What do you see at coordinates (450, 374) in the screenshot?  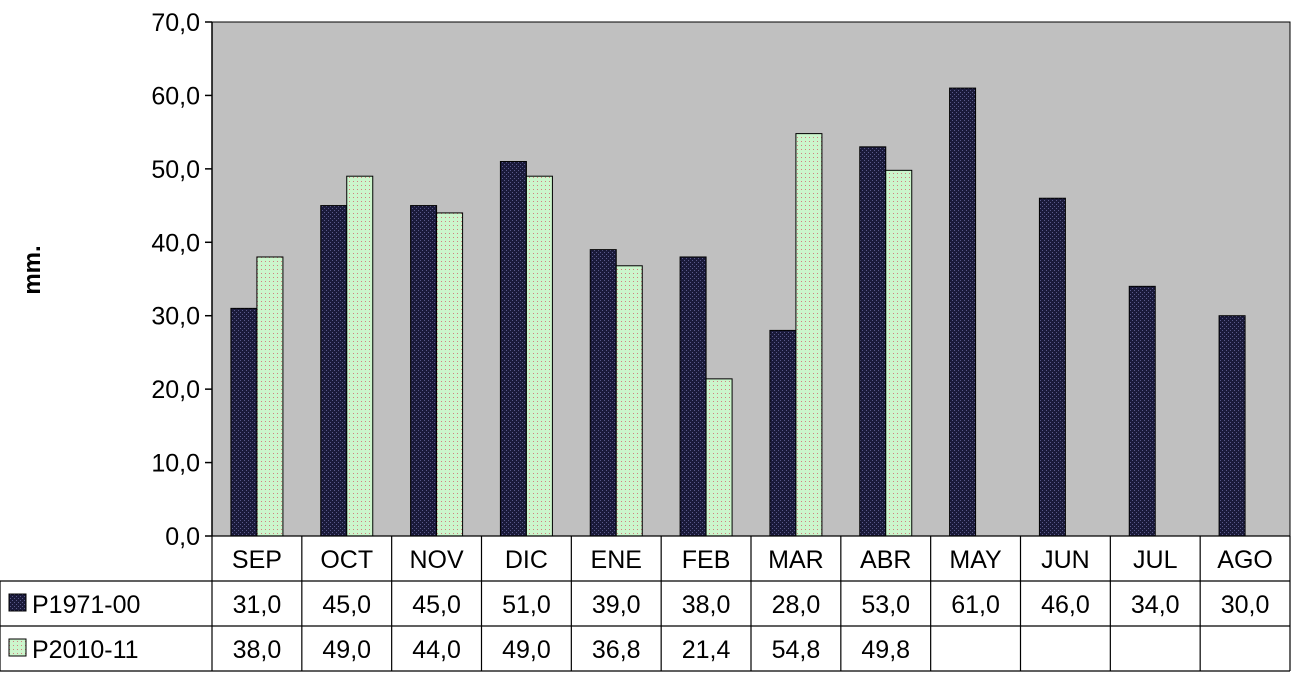 I see `bar-p2010-11-nov` at bounding box center [450, 374].